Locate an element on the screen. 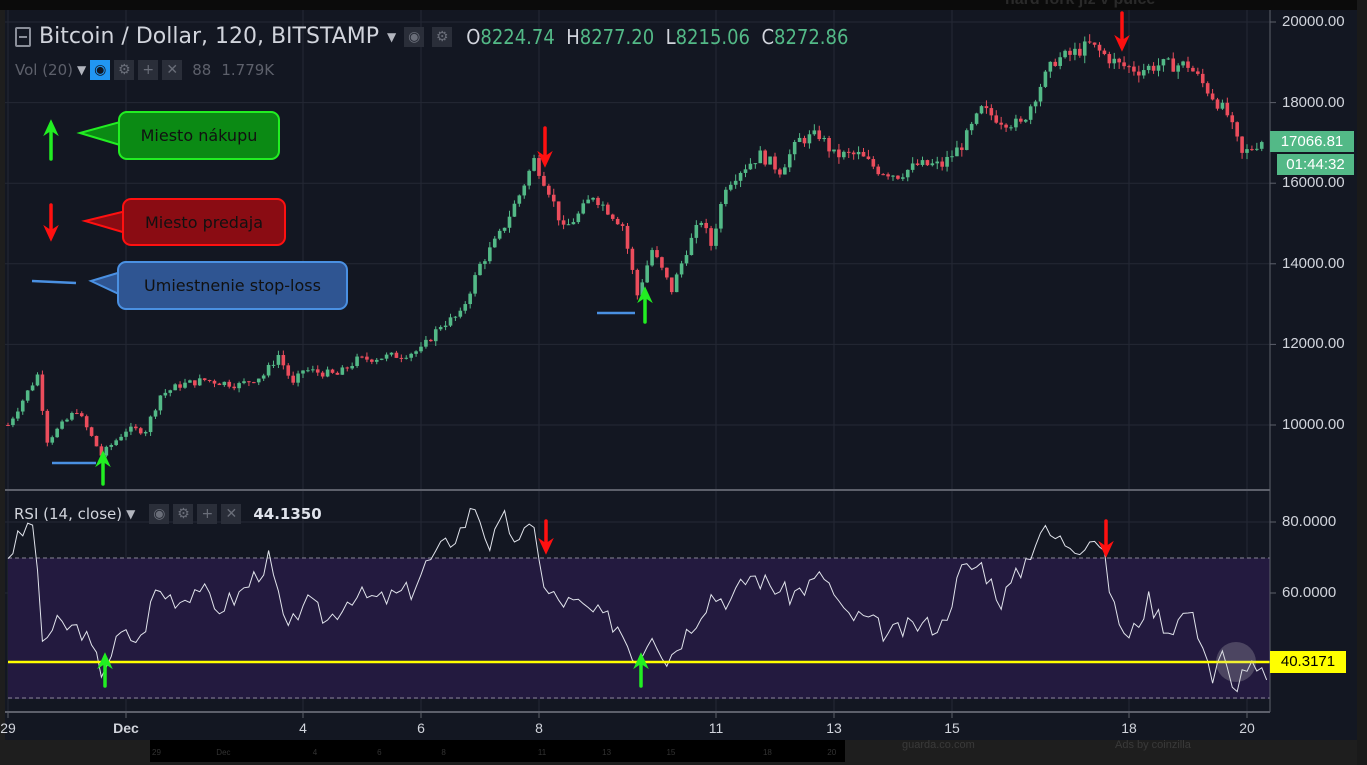 The image size is (1367, 765). volume-label: Vol (20) is located at coordinates (44, 70).